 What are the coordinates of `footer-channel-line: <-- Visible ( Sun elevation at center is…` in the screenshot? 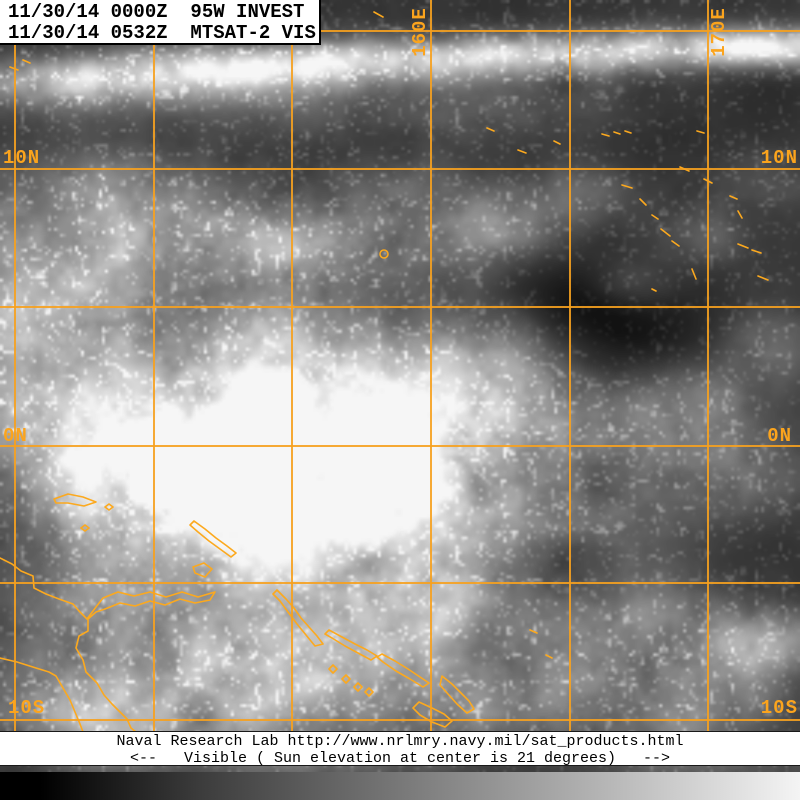 It's located at (400, 758).